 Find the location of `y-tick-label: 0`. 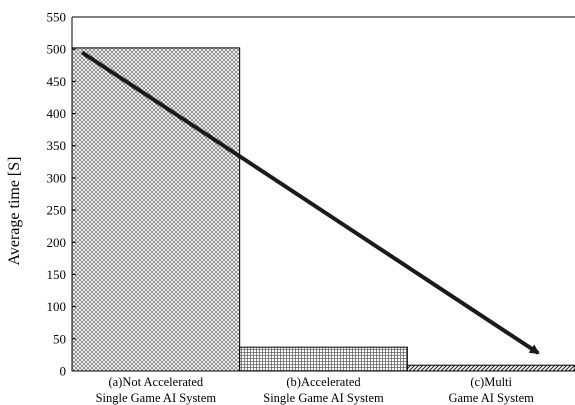

y-tick-label: 0 is located at coordinates (63, 371).